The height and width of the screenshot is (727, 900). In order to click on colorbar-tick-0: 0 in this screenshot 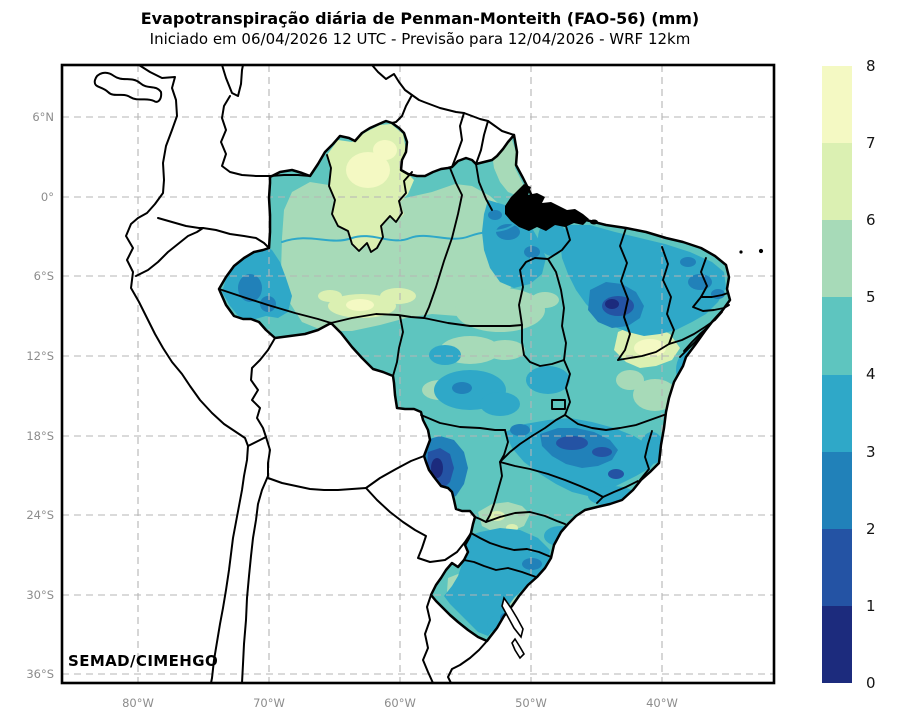, I will do `click(871, 683)`.